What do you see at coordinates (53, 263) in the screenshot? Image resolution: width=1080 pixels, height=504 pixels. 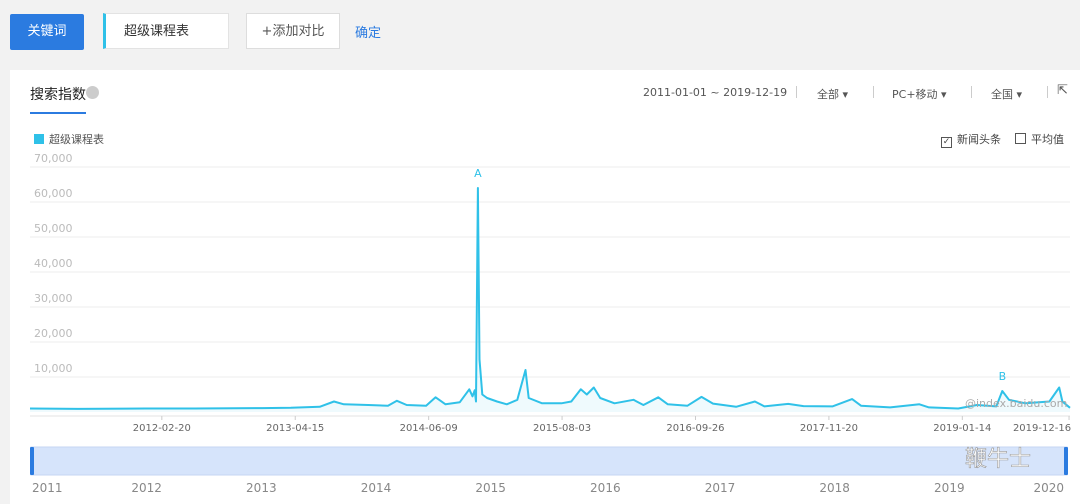 I see `y-tick-label: 40,000` at bounding box center [53, 263].